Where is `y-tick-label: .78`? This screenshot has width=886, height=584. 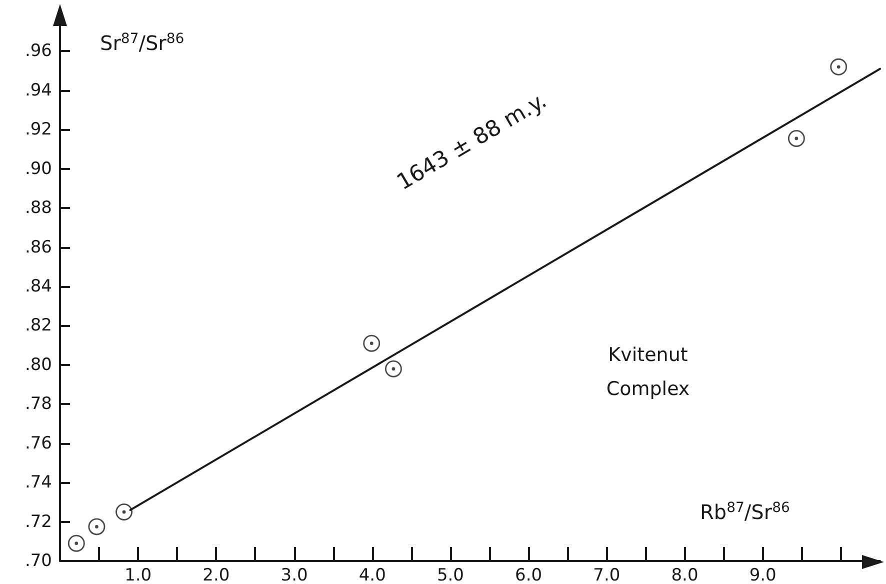
y-tick-label: .78 is located at coordinates (38, 404).